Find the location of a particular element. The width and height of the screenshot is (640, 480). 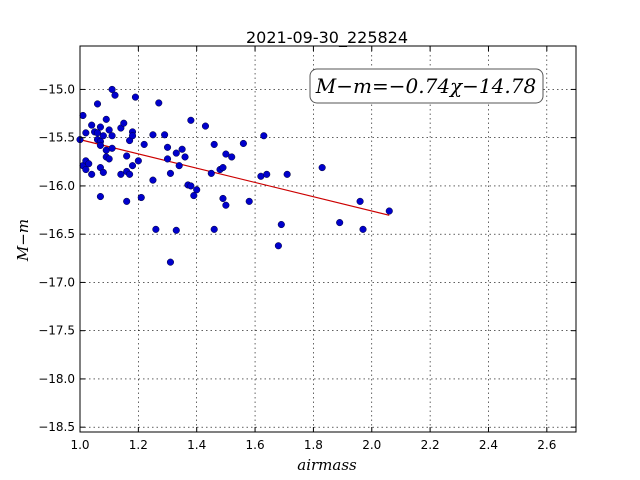

x-tick-label: 2.2 is located at coordinates (430, 445).